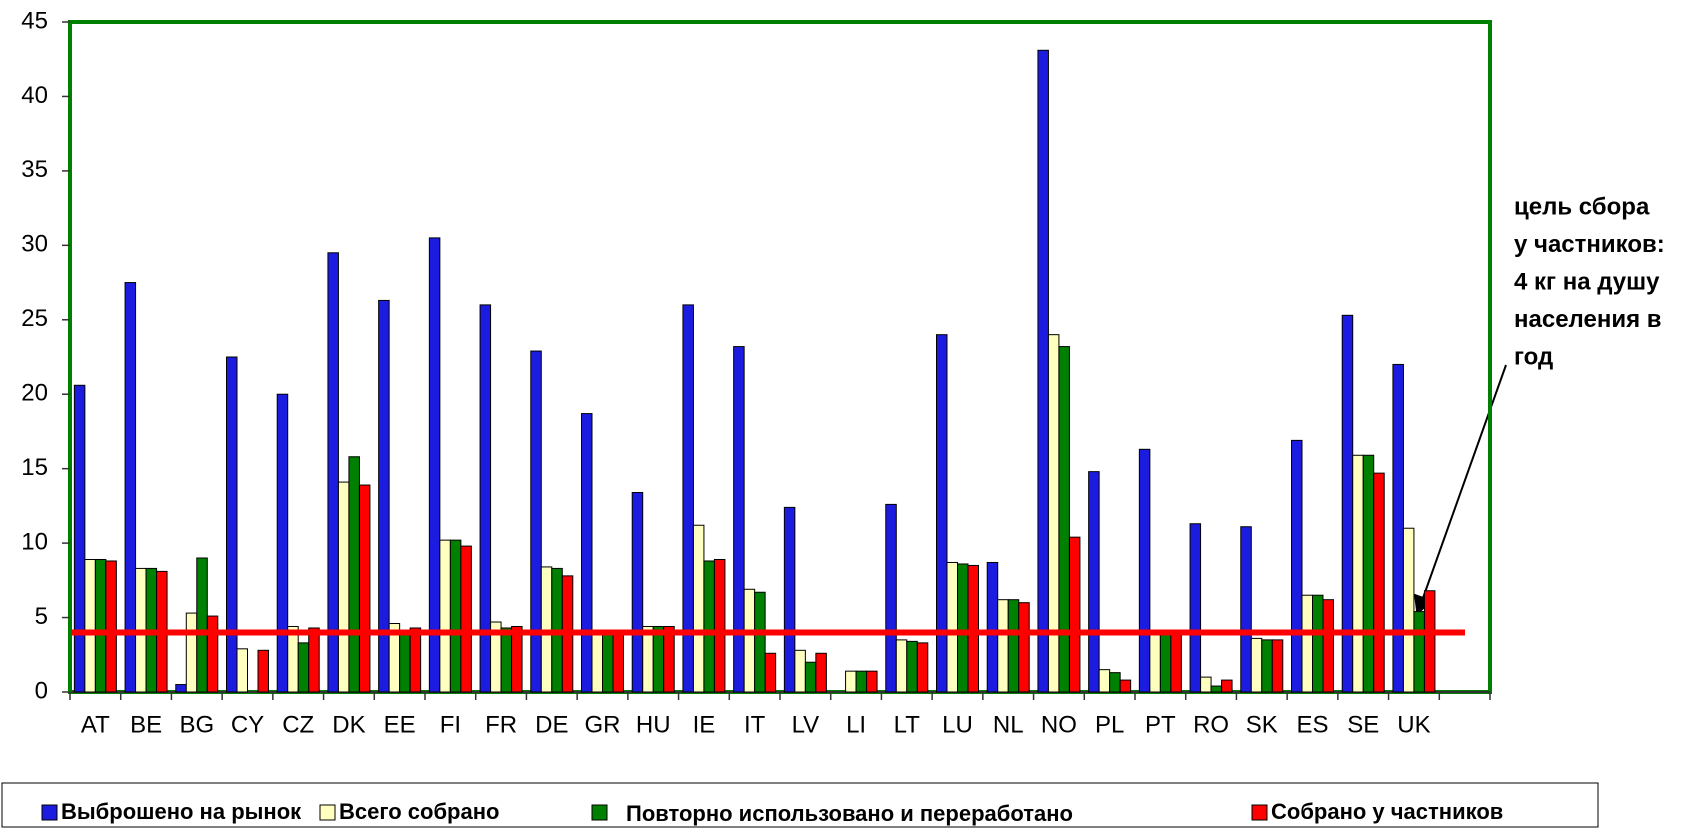  Describe the element at coordinates (704, 724) in the screenshot. I see `x-tick-label: IE` at that location.